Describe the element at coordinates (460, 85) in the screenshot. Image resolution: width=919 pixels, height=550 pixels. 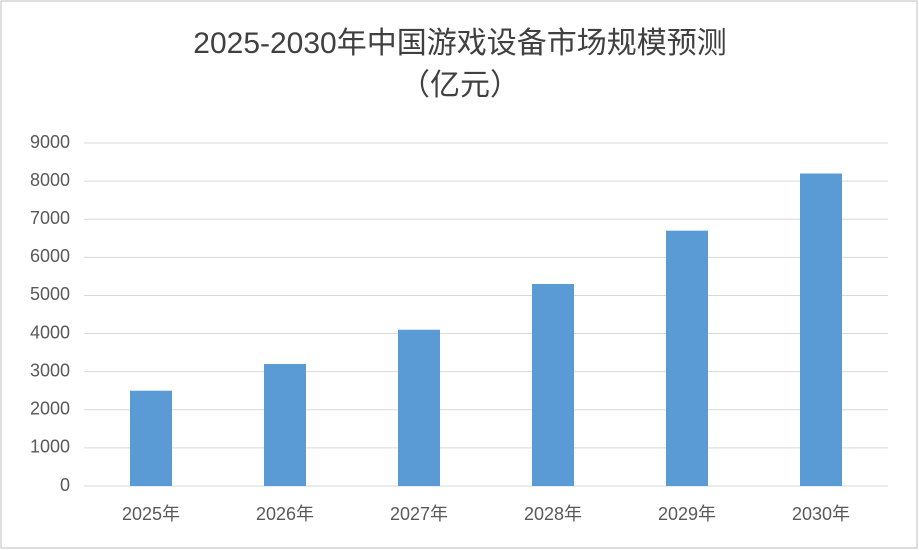
I see `chart-subtitle: （亿元）` at that location.